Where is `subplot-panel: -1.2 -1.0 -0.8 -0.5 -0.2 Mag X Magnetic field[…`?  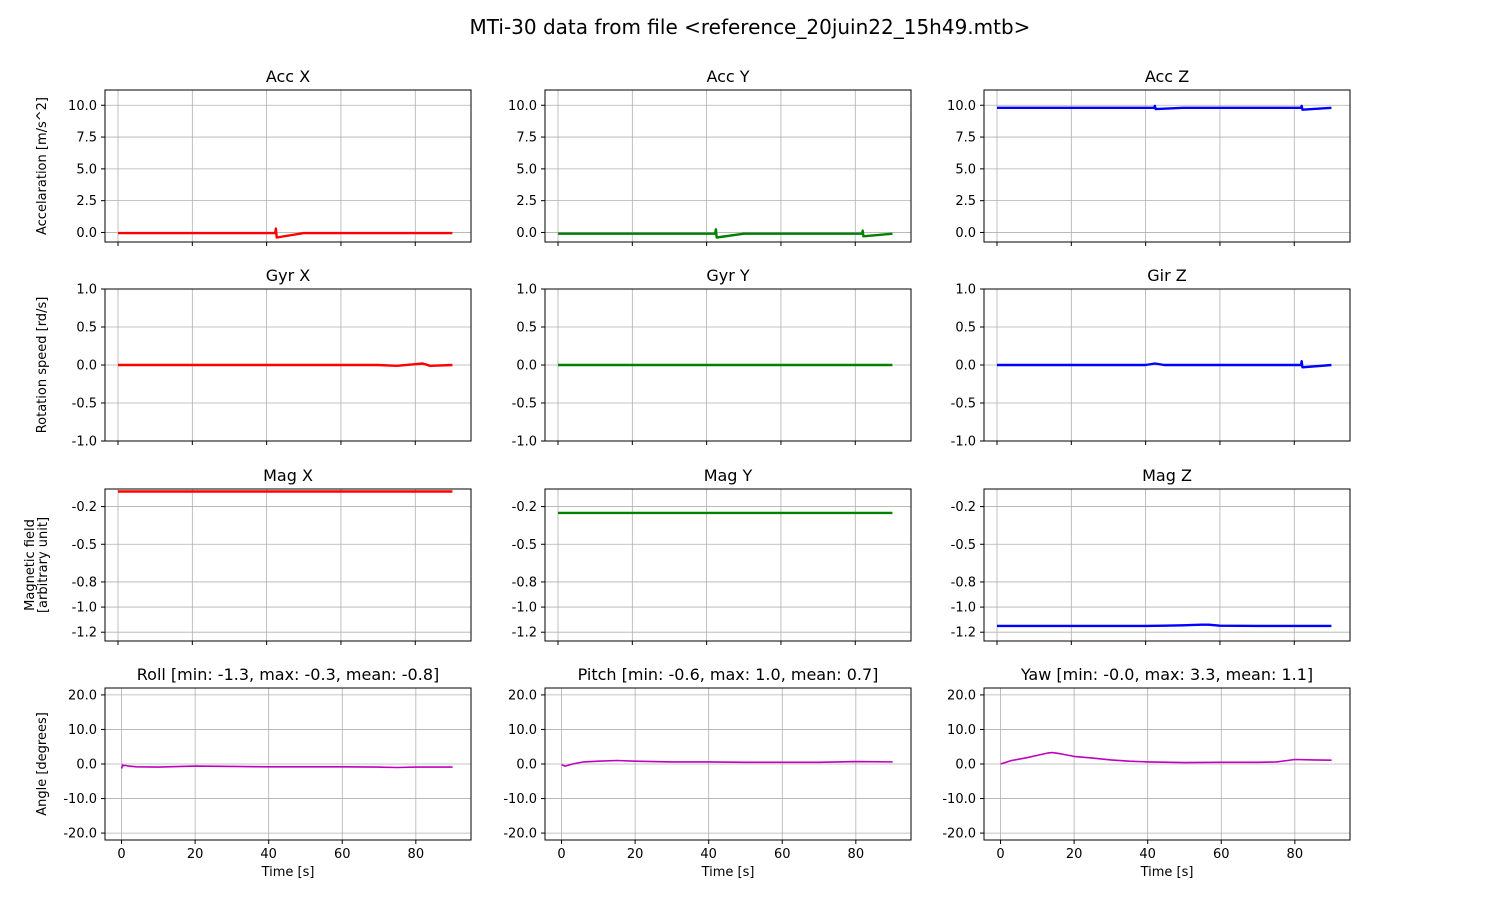
subplot-panel: -1.2 -1.0 -0.8 -0.5 -0.2 Mag X Magnetic field[… is located at coordinates (247, 555).